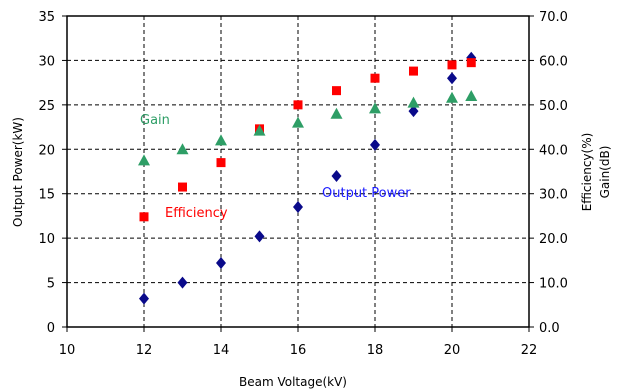 This screenshot has height=391, width=624. What do you see at coordinates (553, 61) in the screenshot?
I see `y-right-tick-label: 60.0` at bounding box center [553, 61].